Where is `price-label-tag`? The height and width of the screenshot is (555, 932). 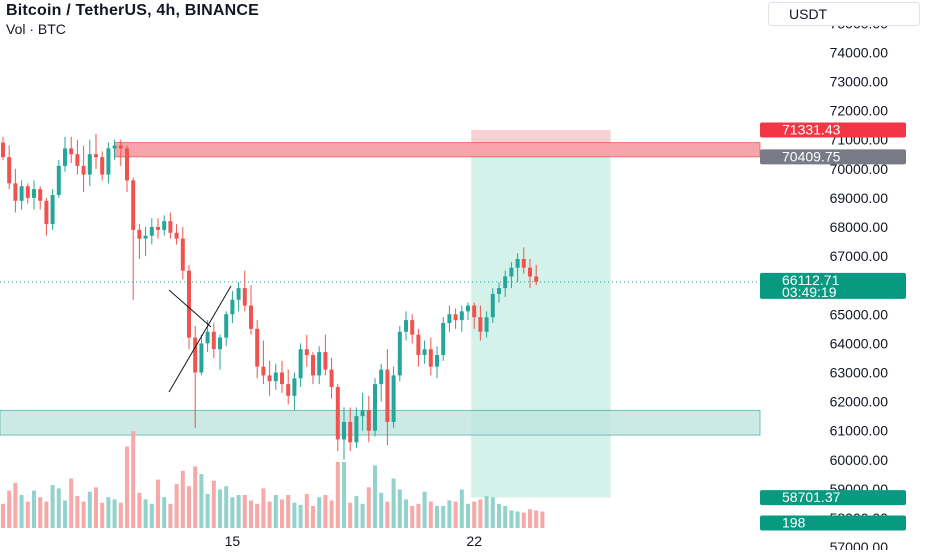
price-label-tag is located at coordinates (833, 498).